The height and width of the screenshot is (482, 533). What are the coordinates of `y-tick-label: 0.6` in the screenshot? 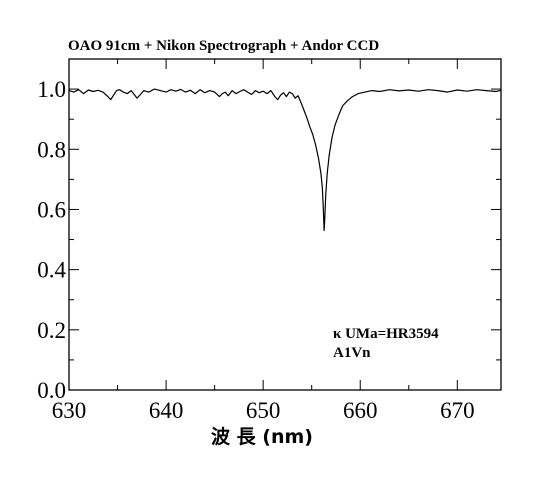 It's located at (51, 209).